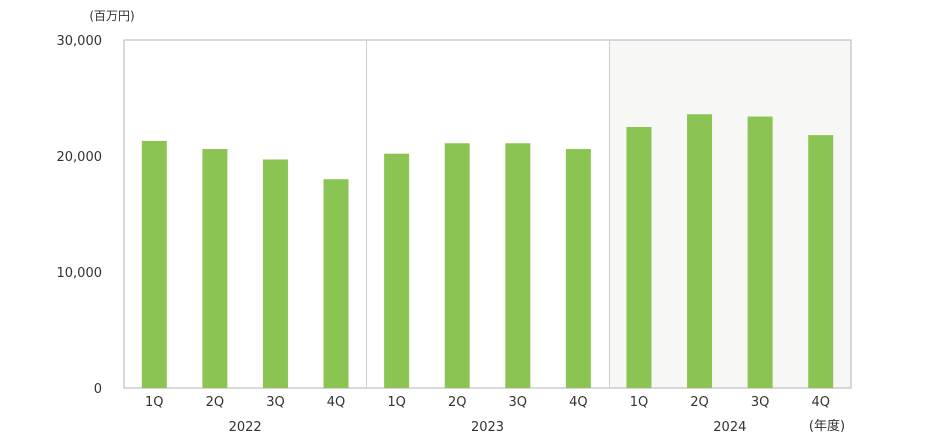 This screenshot has height=441, width=930. What do you see at coordinates (397, 270) in the screenshot?
I see `bar-2023-1Q` at bounding box center [397, 270].